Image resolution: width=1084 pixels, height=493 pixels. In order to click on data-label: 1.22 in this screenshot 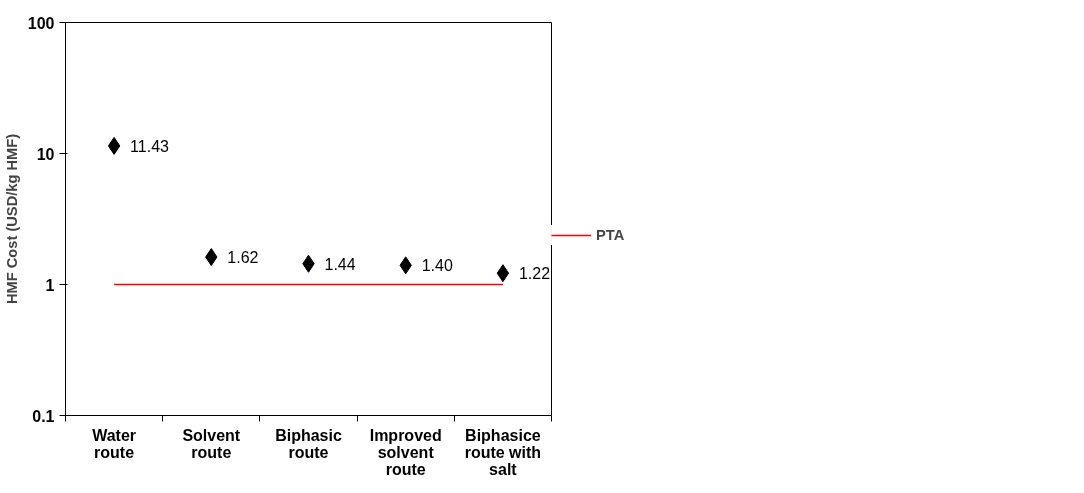, I will do `click(534, 274)`.